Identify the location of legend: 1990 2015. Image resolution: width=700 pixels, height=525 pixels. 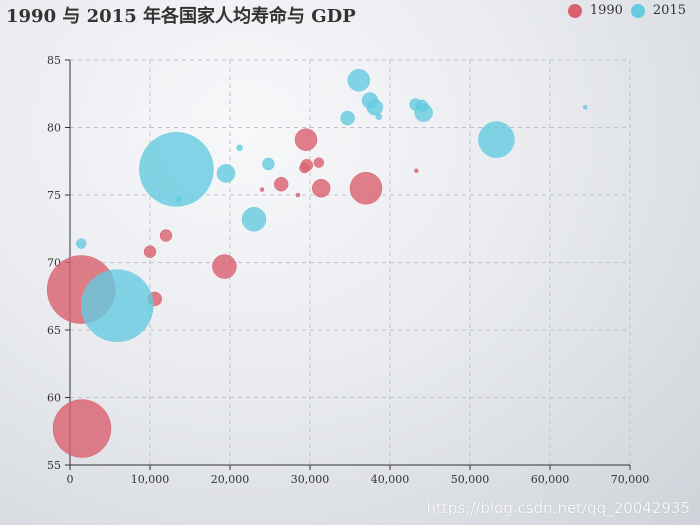
(626, 10).